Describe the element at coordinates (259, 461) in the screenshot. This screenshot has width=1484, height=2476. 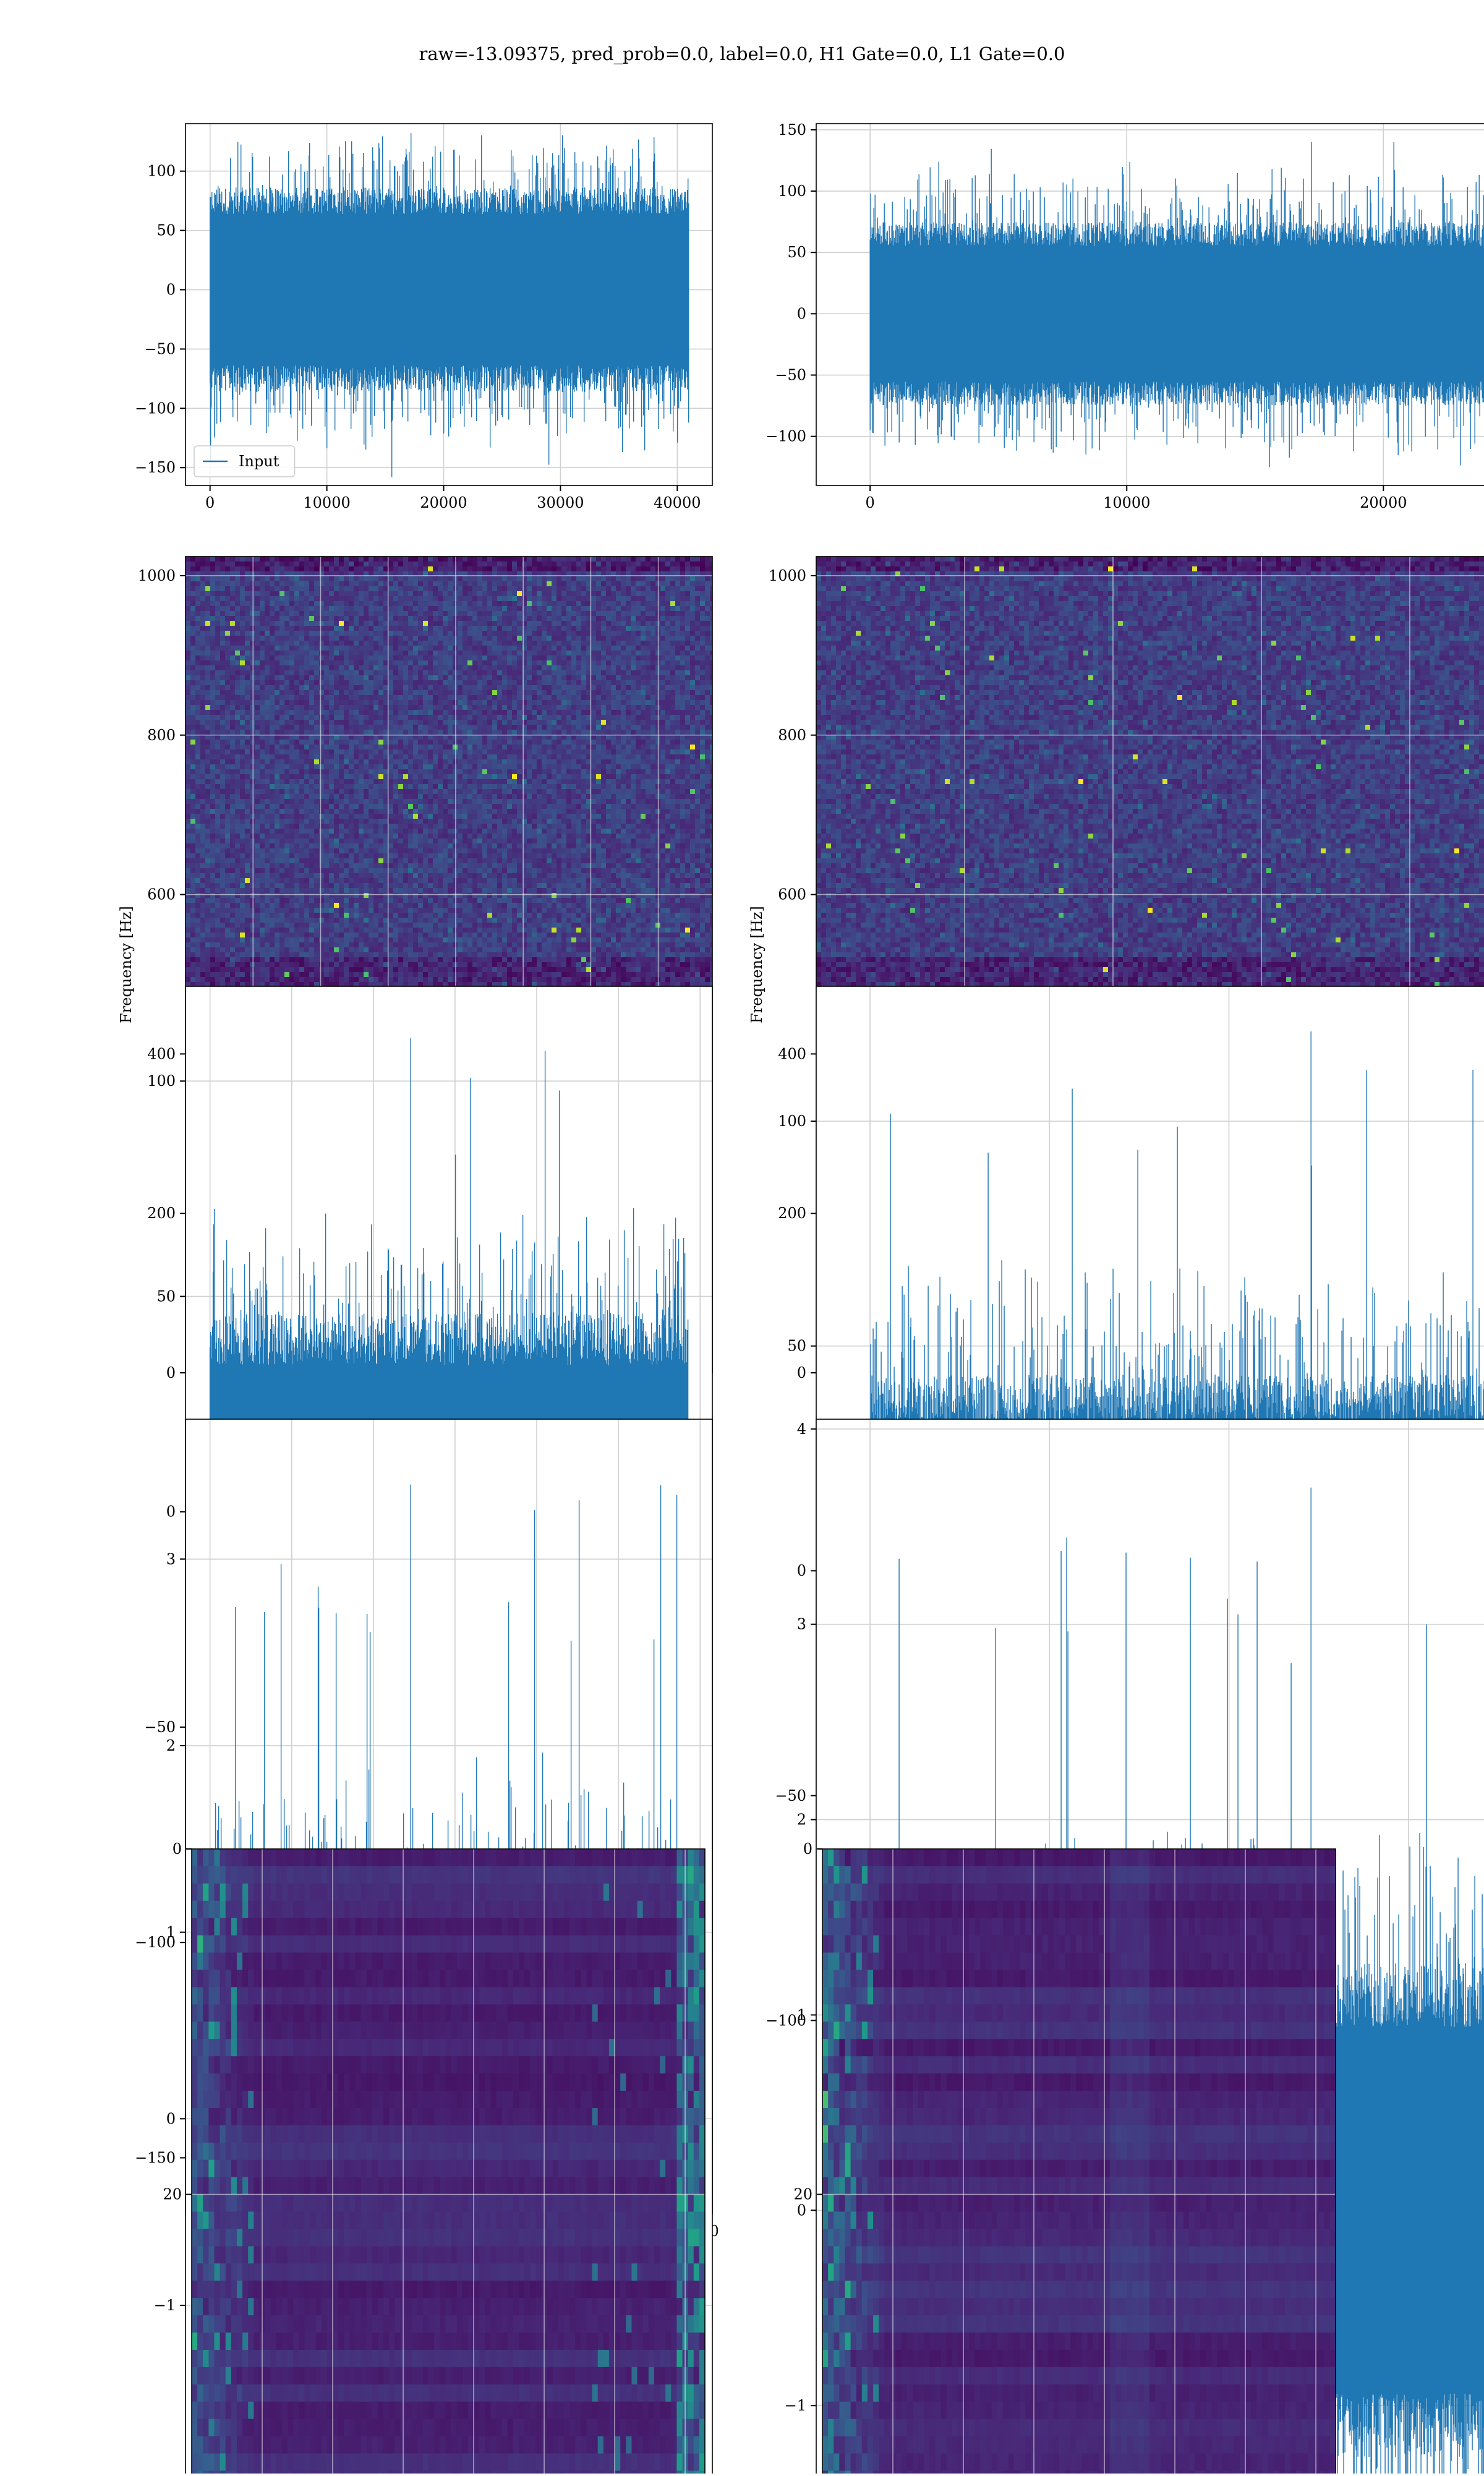
I see `legend-label: Input` at that location.